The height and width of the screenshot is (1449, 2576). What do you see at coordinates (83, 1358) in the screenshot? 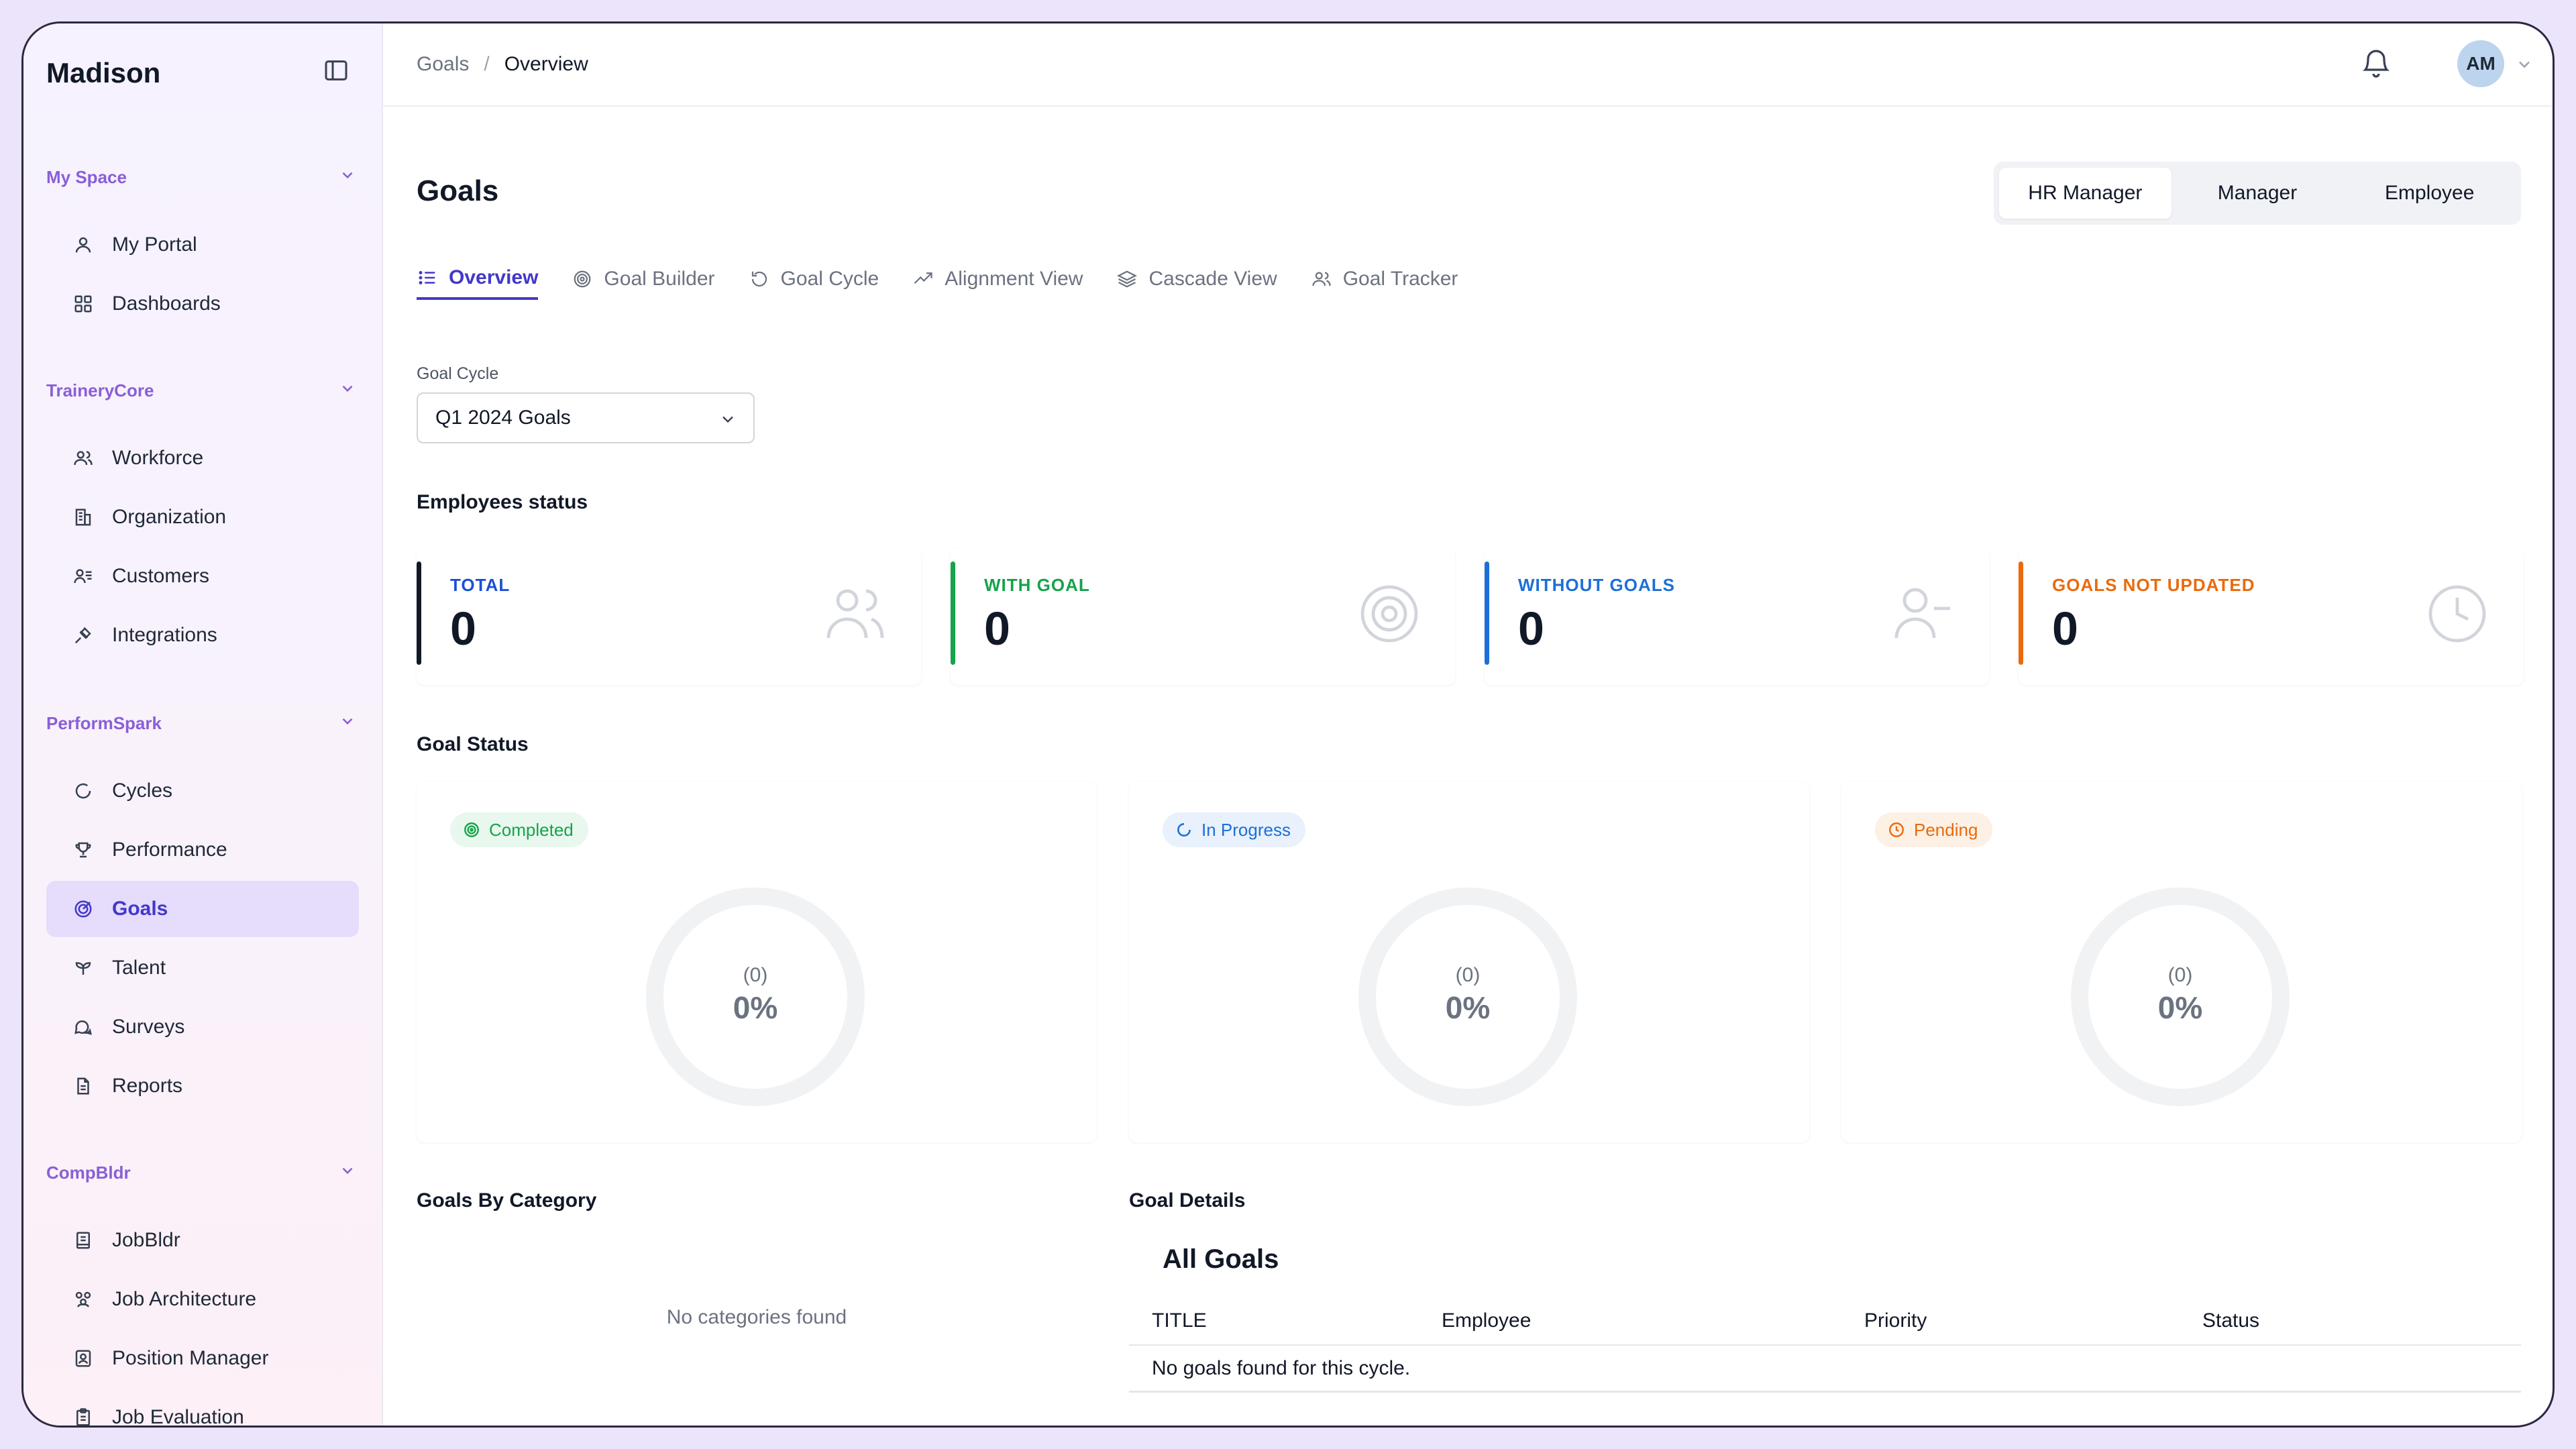
I see `id-card-icon` at bounding box center [83, 1358].